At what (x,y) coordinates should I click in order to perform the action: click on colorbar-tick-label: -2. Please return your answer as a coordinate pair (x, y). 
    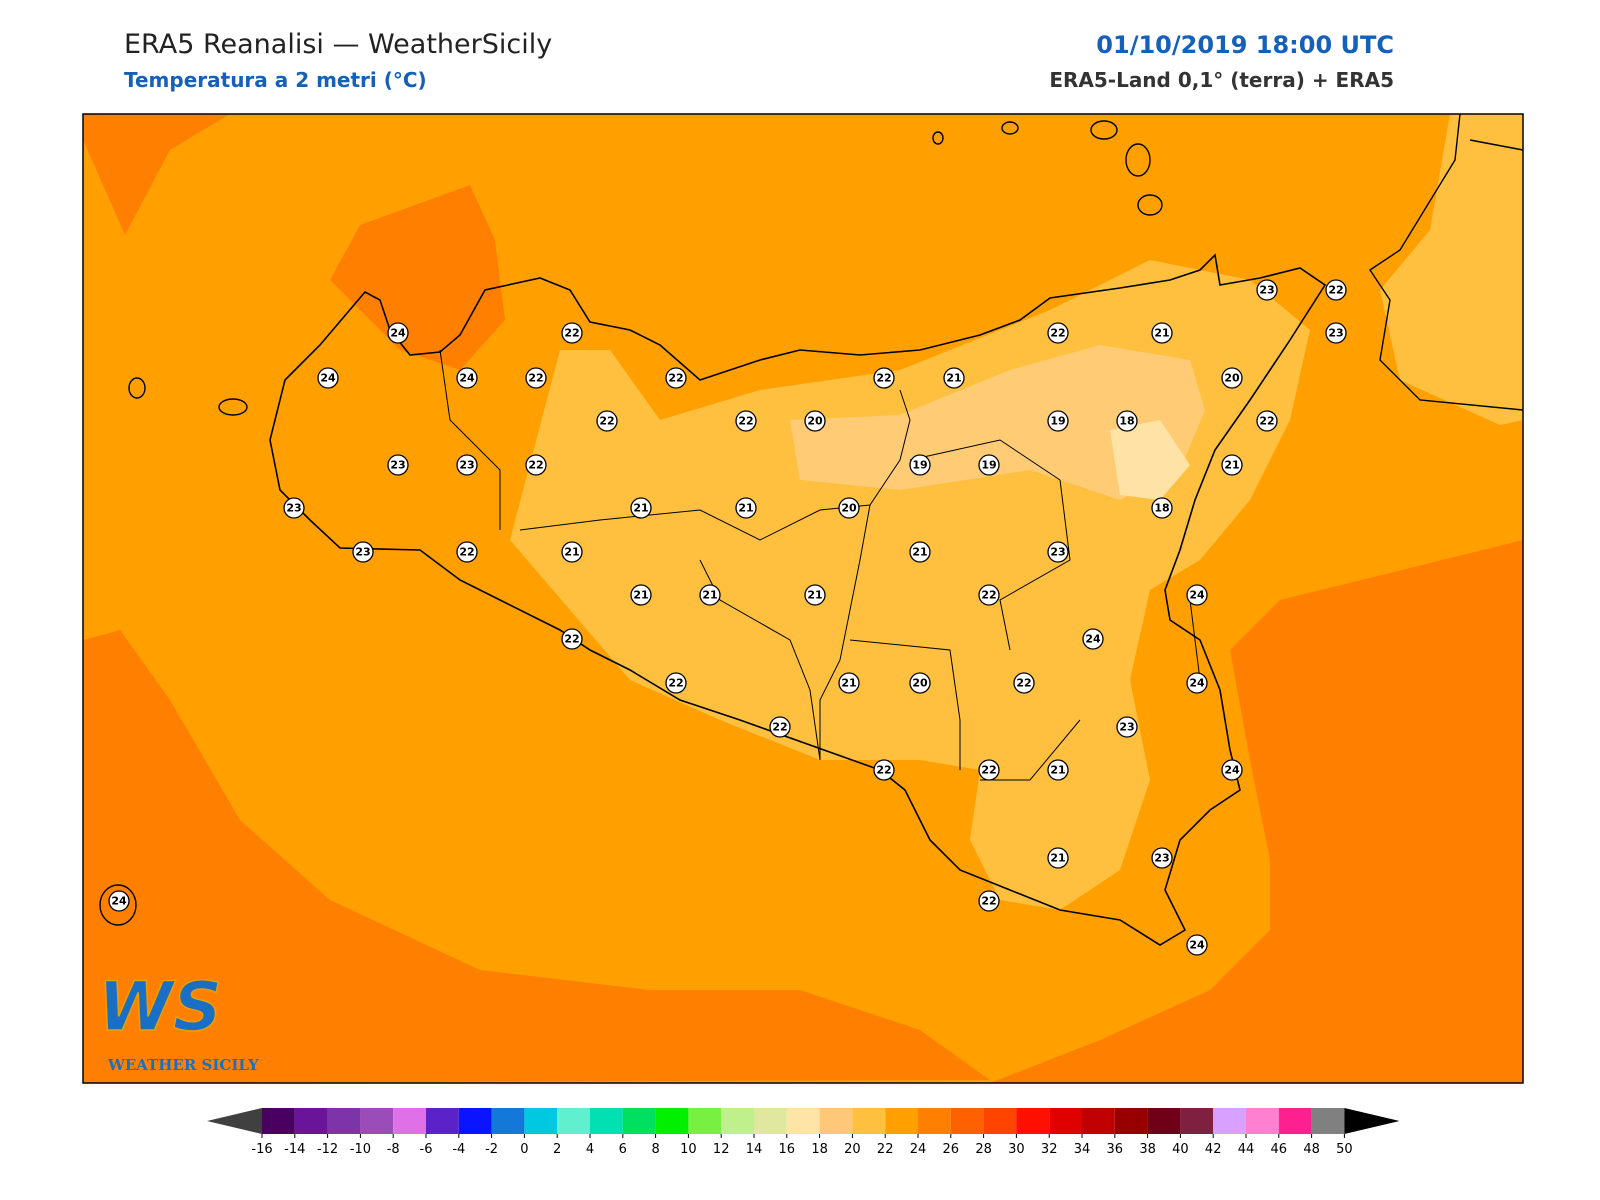
    Looking at the image, I should click on (491, 1149).